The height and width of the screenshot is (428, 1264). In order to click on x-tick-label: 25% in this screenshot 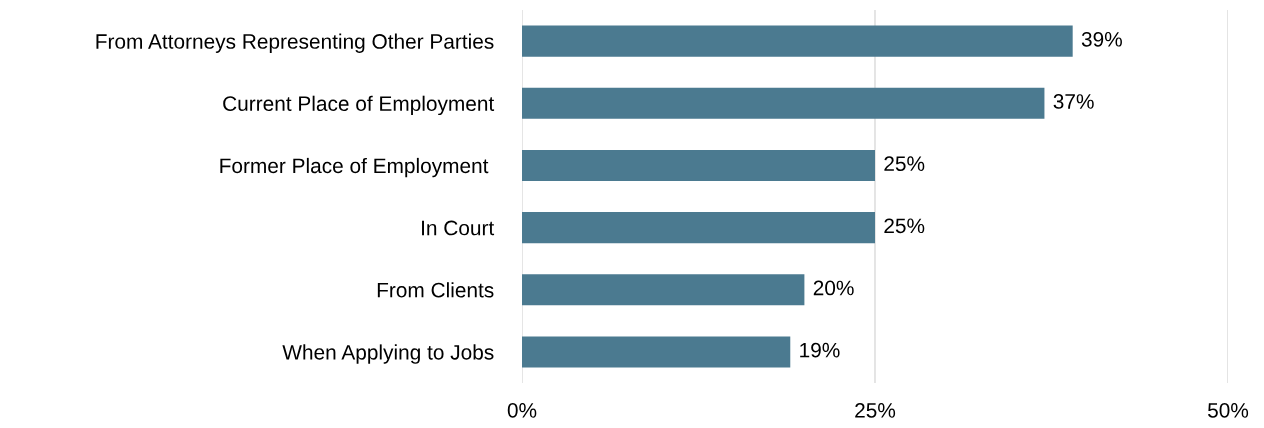, I will do `click(875, 410)`.